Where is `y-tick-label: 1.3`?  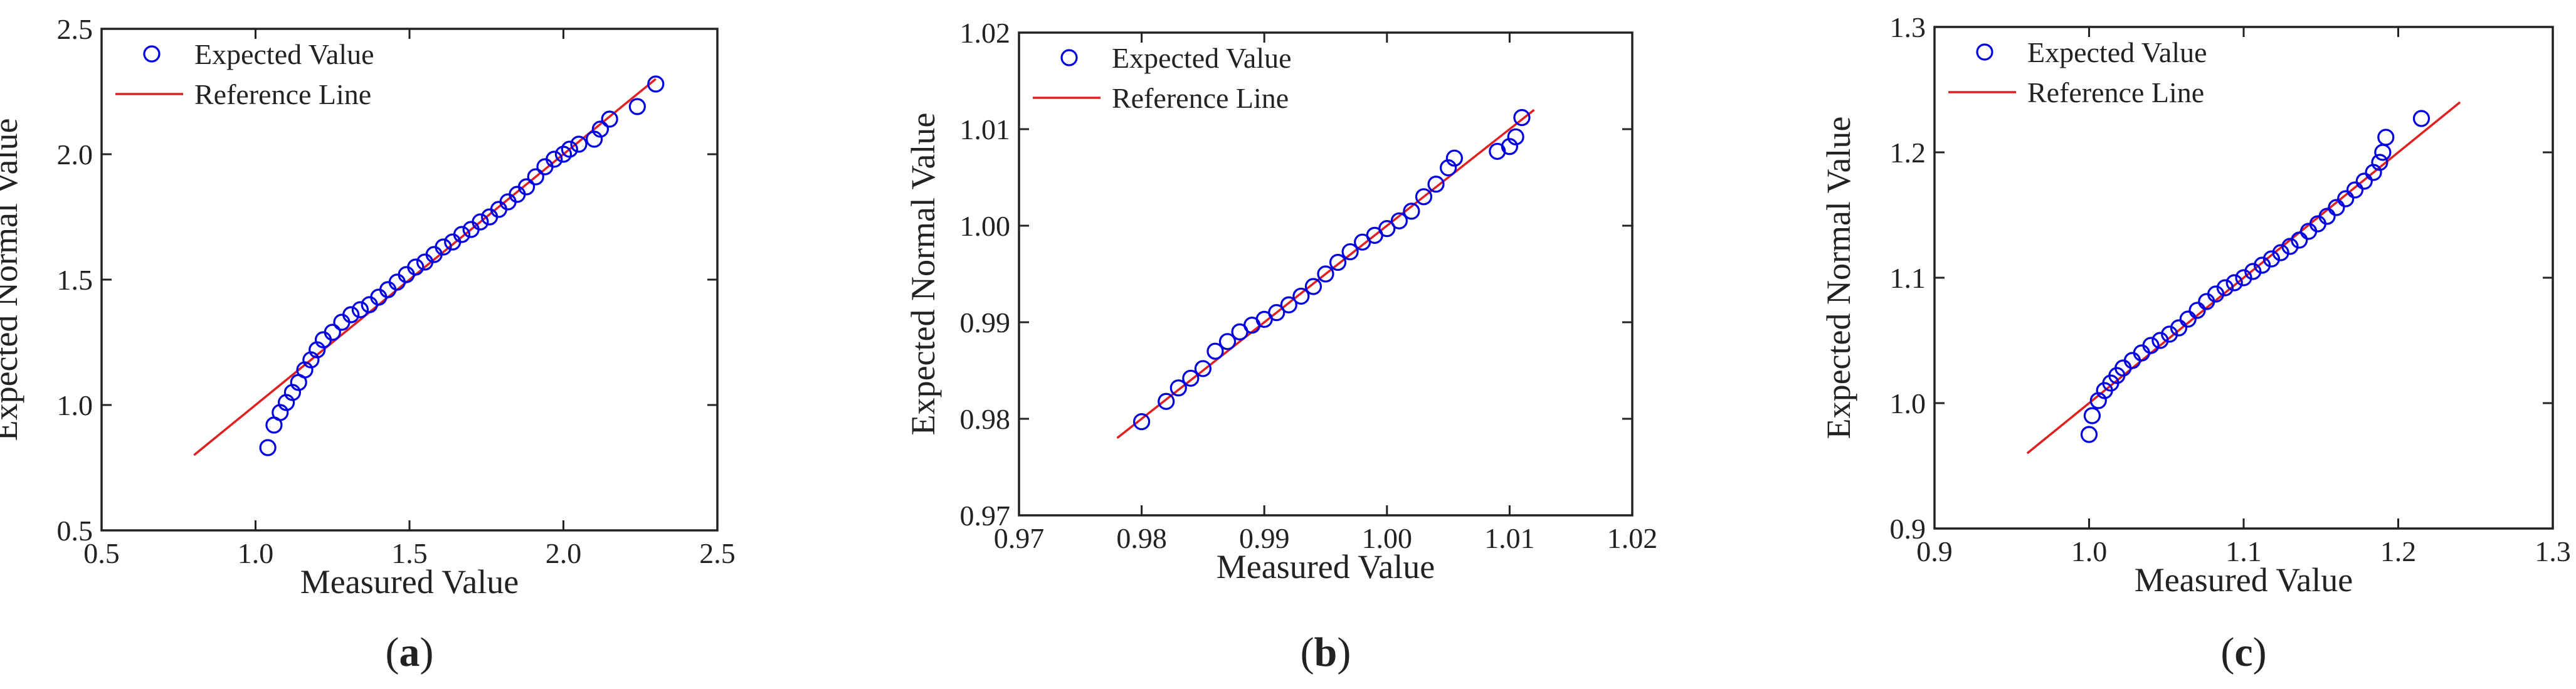 y-tick-label: 1.3 is located at coordinates (1908, 27).